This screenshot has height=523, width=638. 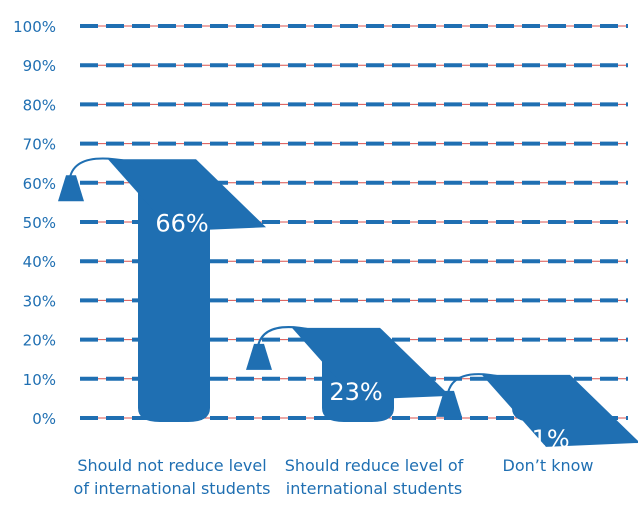 I want to click on y-tick-label: 60%, so click(x=39, y=184).